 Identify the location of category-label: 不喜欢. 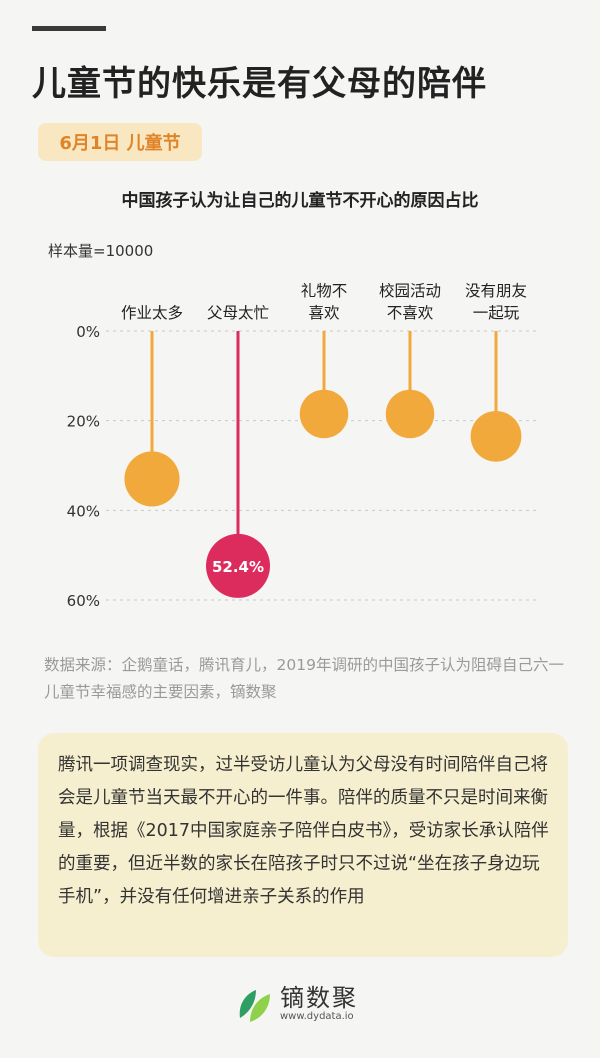
(410, 313).